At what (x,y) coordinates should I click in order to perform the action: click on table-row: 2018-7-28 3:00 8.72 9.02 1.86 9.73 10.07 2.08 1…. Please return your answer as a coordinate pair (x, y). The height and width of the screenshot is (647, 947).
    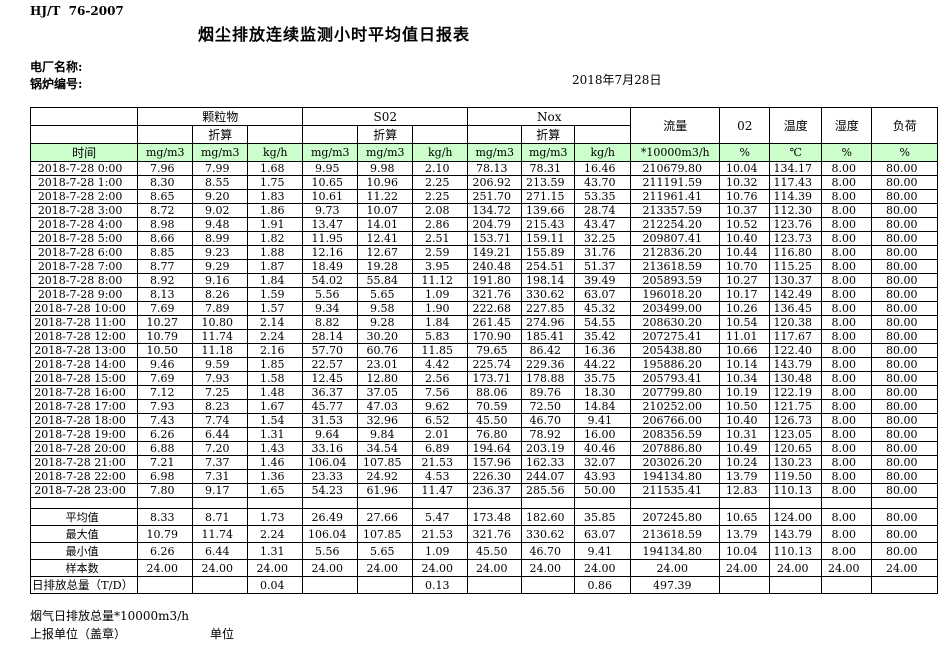
    Looking at the image, I should click on (484, 210).